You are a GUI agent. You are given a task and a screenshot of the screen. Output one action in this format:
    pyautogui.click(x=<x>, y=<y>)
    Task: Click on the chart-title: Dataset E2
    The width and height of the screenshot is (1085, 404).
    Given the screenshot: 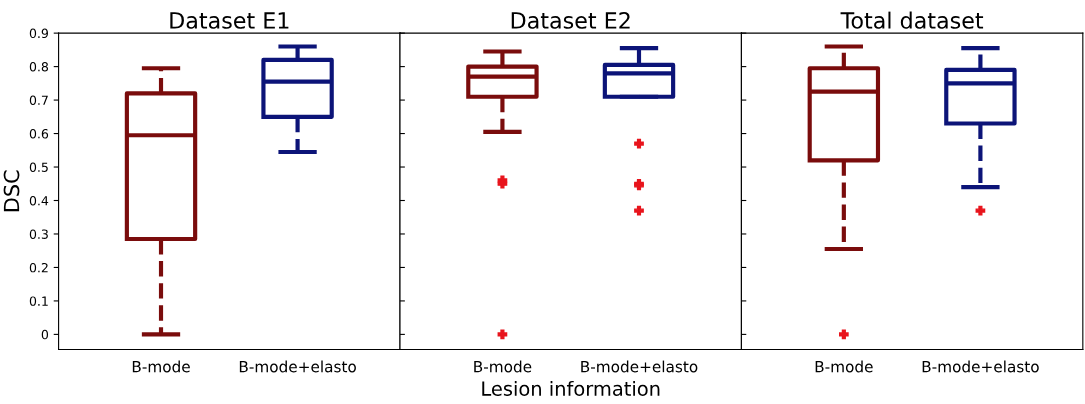 What is the action you would take?
    pyautogui.click(x=570, y=20)
    